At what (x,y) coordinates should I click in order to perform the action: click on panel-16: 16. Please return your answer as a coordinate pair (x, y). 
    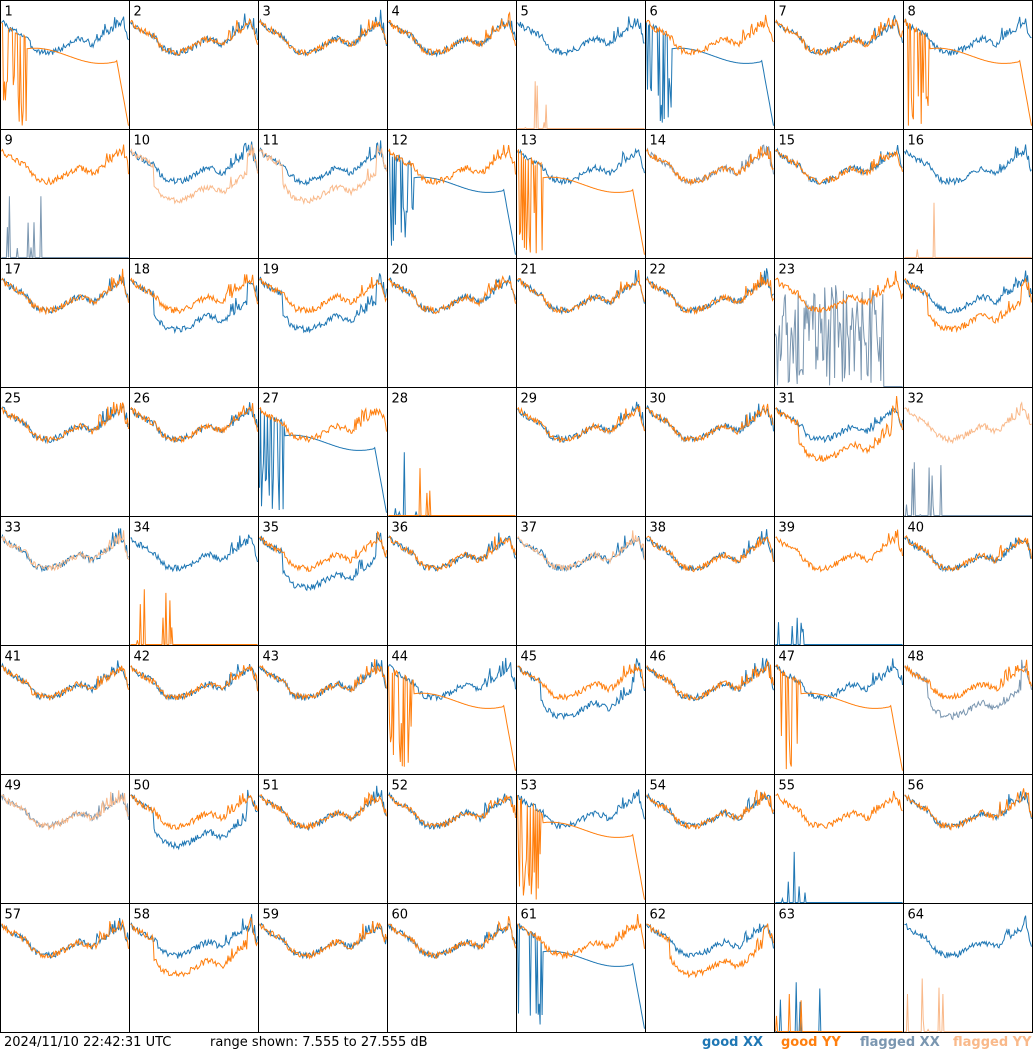
    Looking at the image, I should click on (968, 194).